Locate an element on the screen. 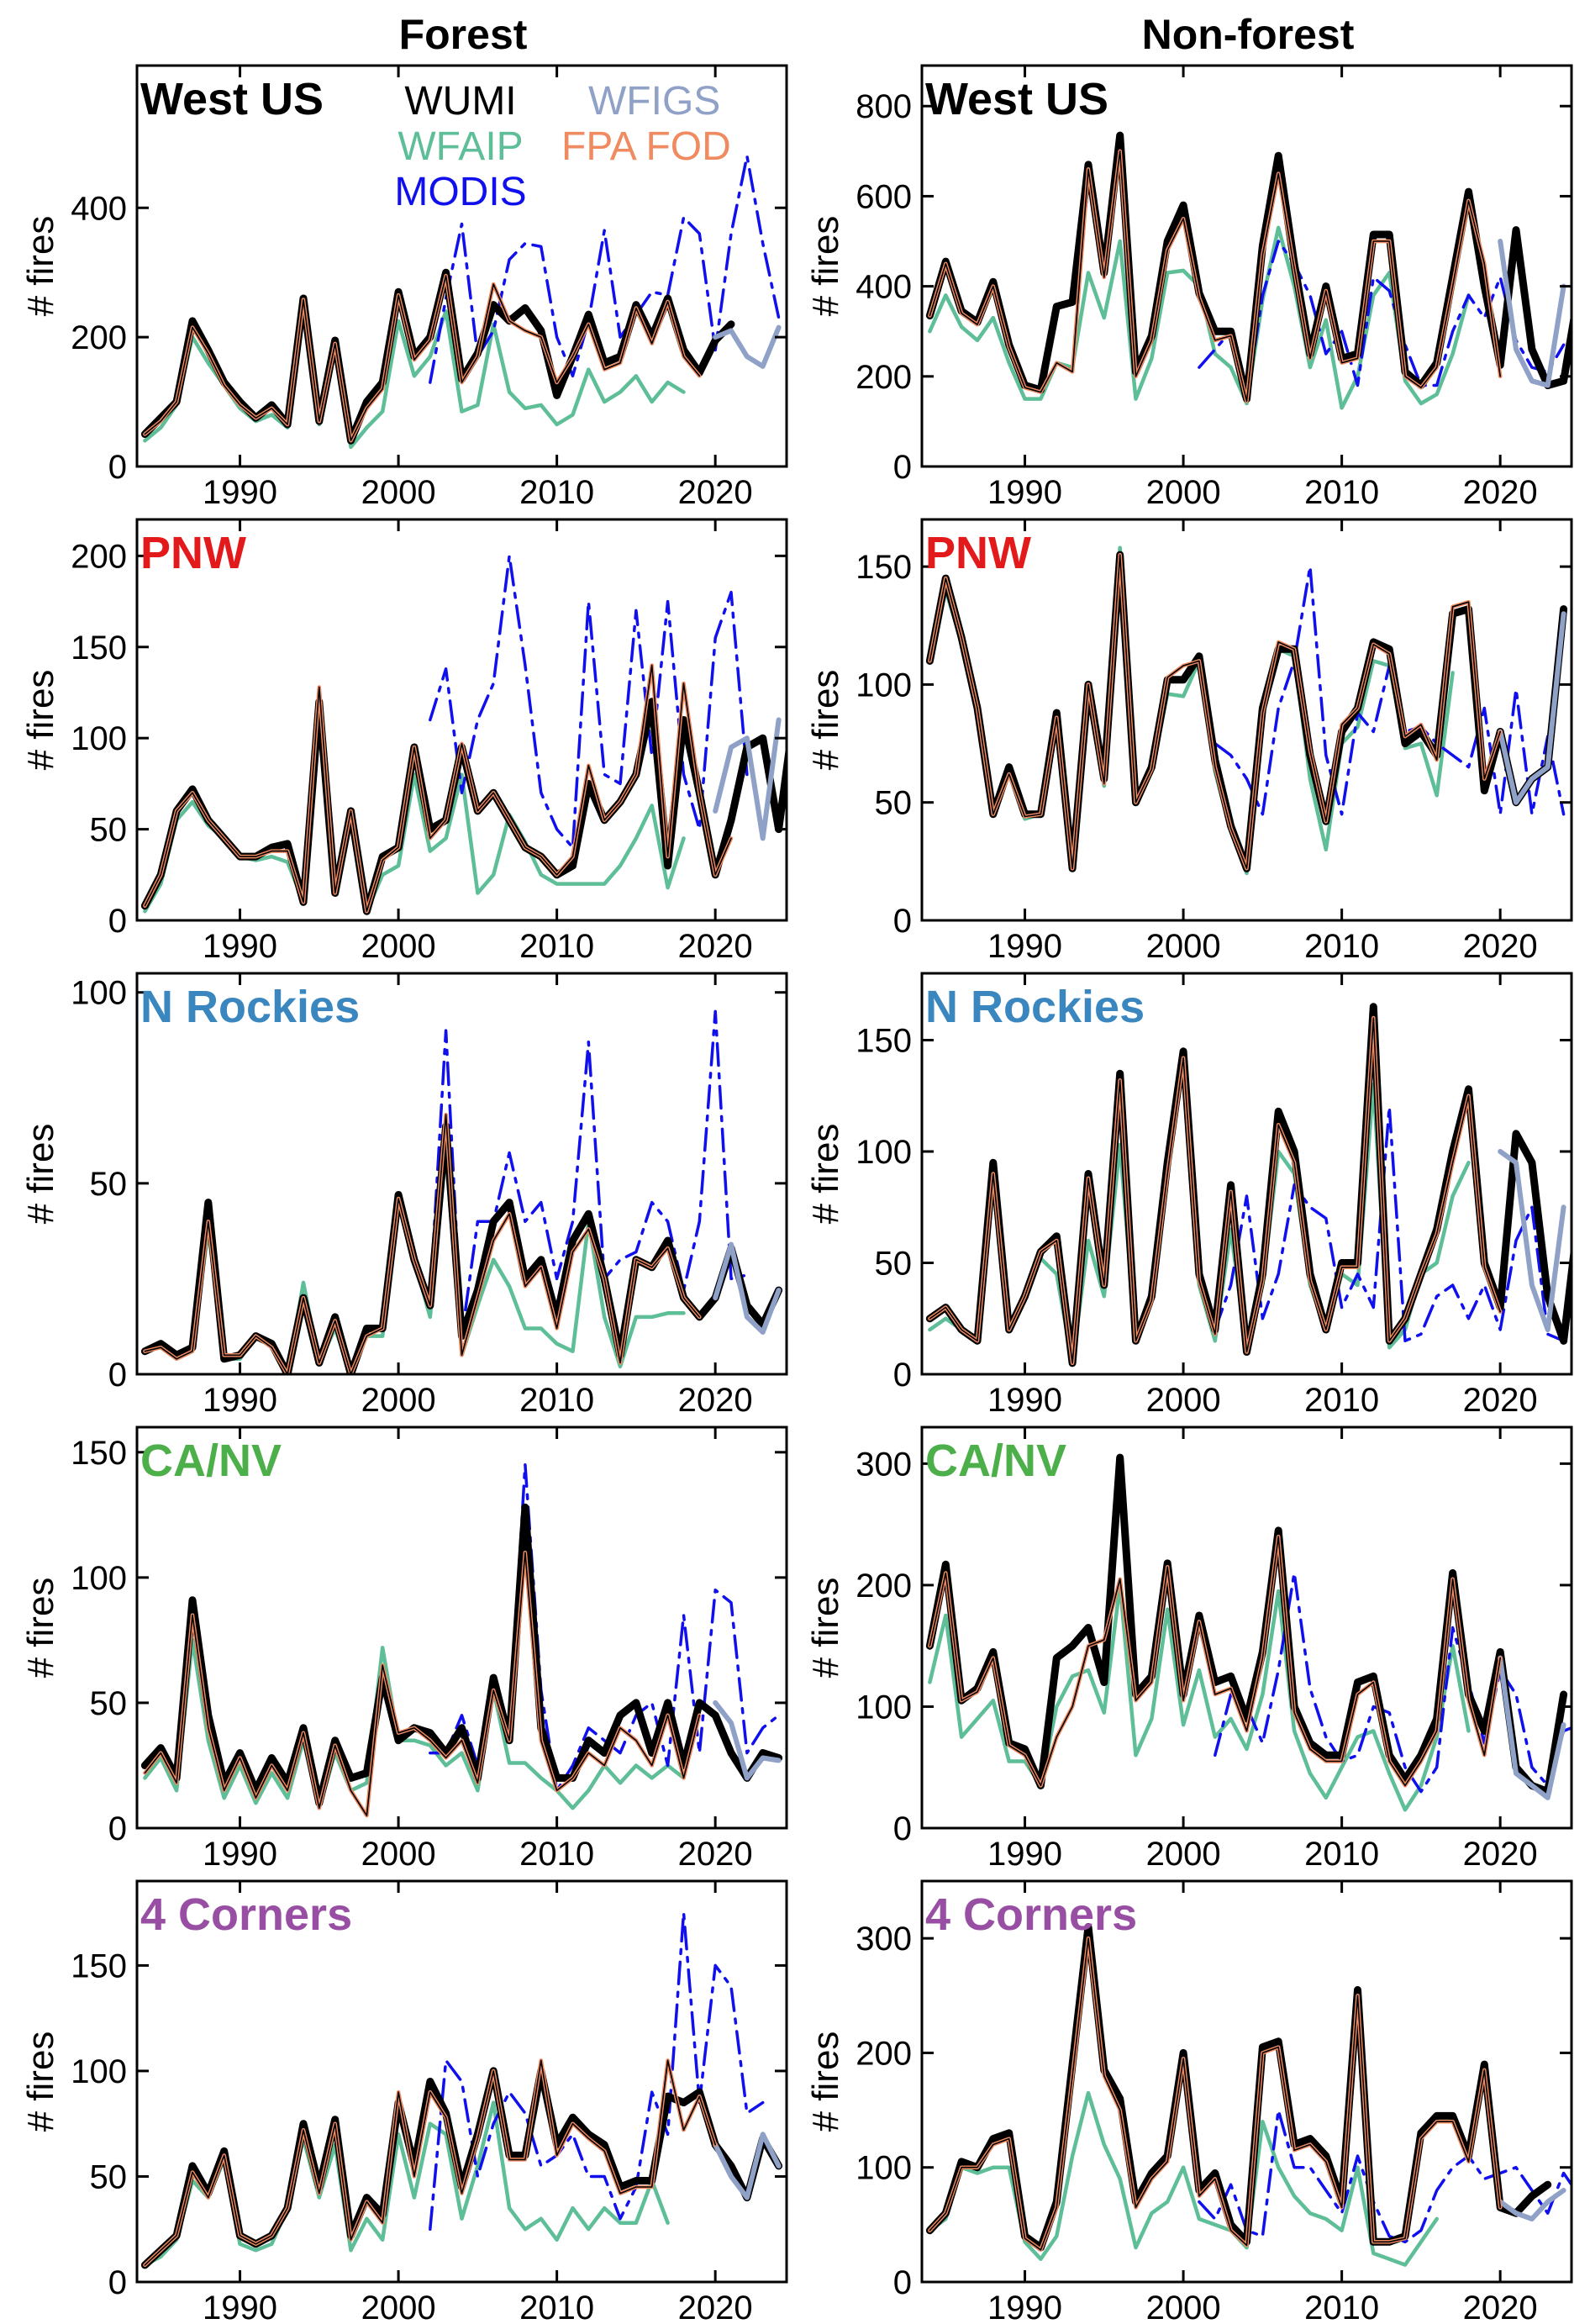 This screenshot has width=1590, height=2324. column-title-forest: Forest is located at coordinates (463, 34).